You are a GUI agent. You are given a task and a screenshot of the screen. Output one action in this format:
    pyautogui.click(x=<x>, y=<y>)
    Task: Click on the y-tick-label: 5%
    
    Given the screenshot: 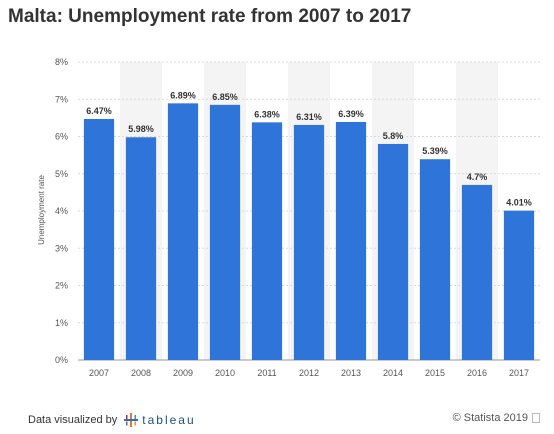 What is the action you would take?
    pyautogui.click(x=61, y=174)
    